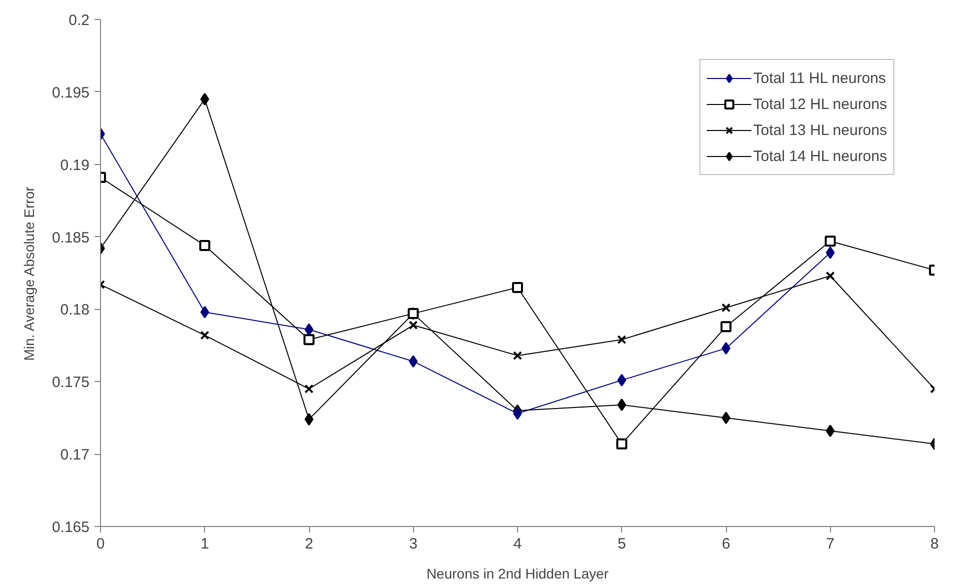 The width and height of the screenshot is (964, 586). I want to click on x-tick-label: 6, so click(726, 544).